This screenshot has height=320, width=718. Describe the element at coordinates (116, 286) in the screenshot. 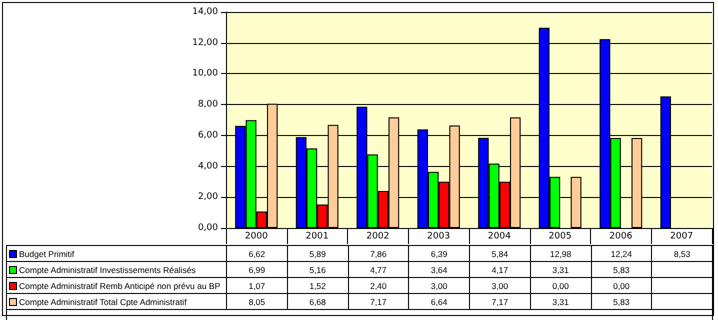

I see `legend-label: Compte Administratif Remb Anticipé non prévu au BP` at that location.